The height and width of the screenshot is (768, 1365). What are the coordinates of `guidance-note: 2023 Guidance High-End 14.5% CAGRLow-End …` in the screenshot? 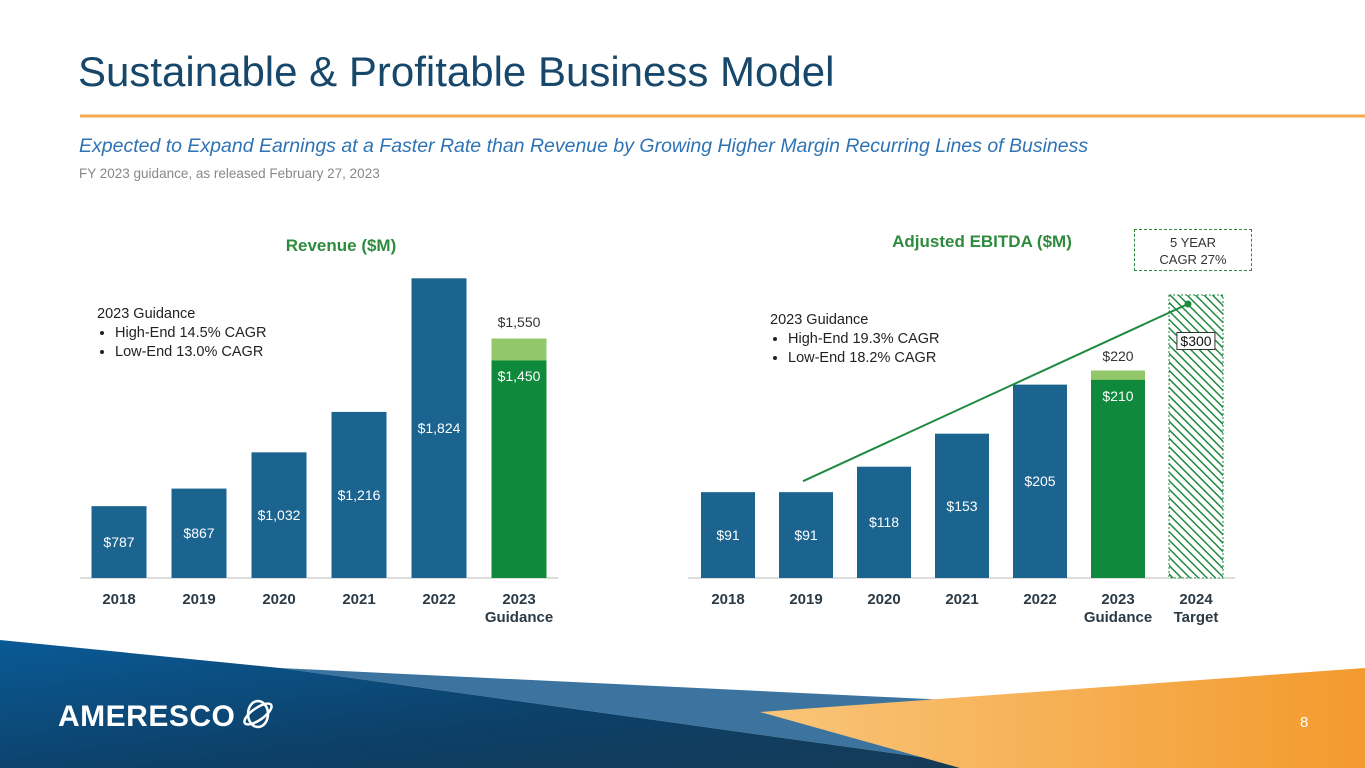 It's located at (182, 333).